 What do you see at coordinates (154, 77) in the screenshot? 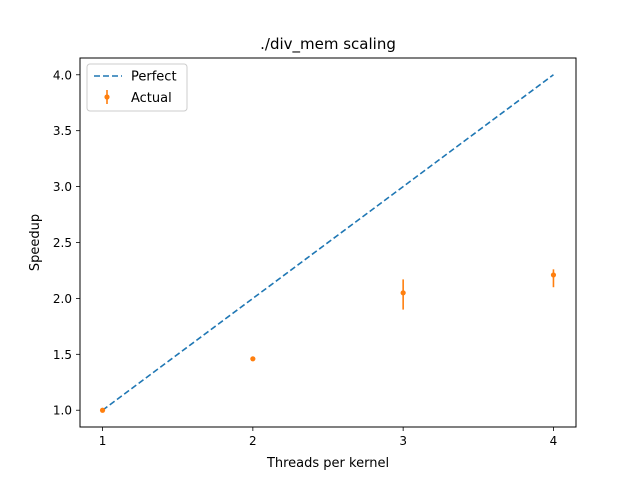
I see `legend-perfect-label: Perfect` at bounding box center [154, 77].